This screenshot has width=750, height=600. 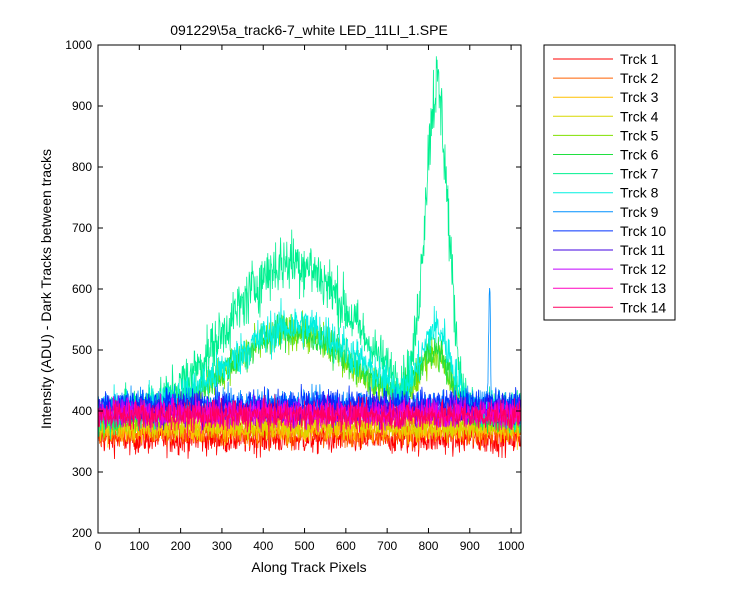 What do you see at coordinates (639, 59) in the screenshot?
I see `legend-label: Trck 1` at bounding box center [639, 59].